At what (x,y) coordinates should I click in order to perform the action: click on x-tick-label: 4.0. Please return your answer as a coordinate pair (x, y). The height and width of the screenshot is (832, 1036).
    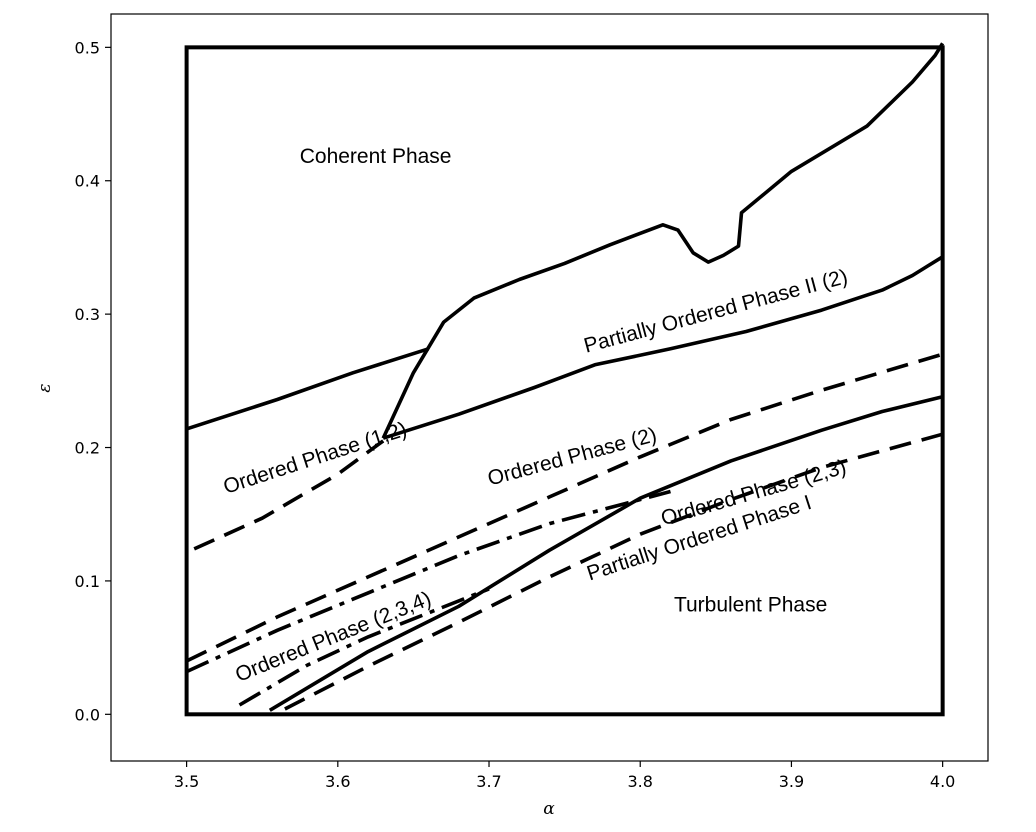
    Looking at the image, I should click on (942, 781).